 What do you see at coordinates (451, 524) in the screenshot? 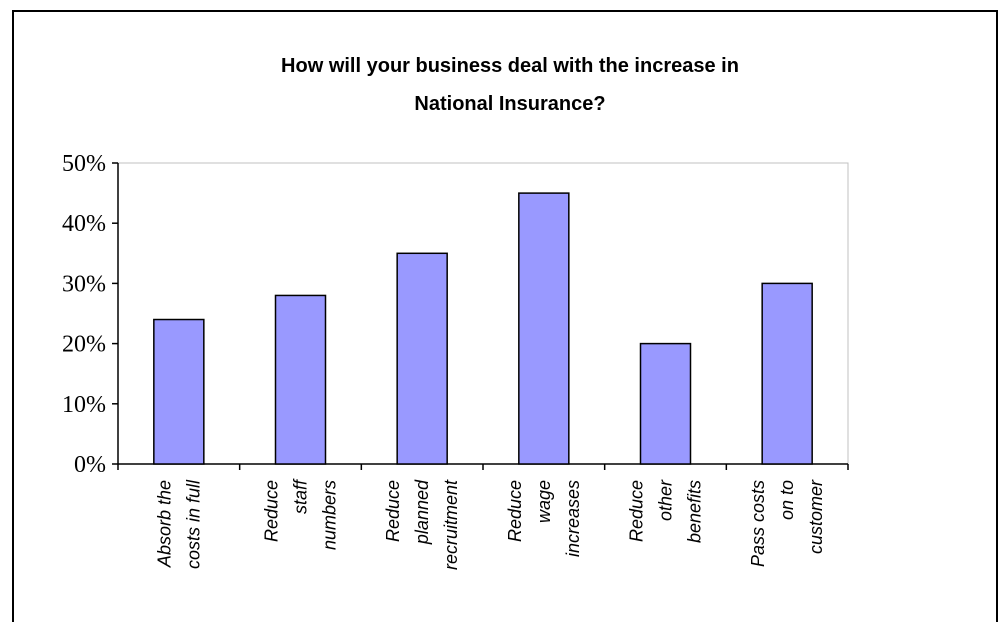
I see `category-label: recruitment` at bounding box center [451, 524].